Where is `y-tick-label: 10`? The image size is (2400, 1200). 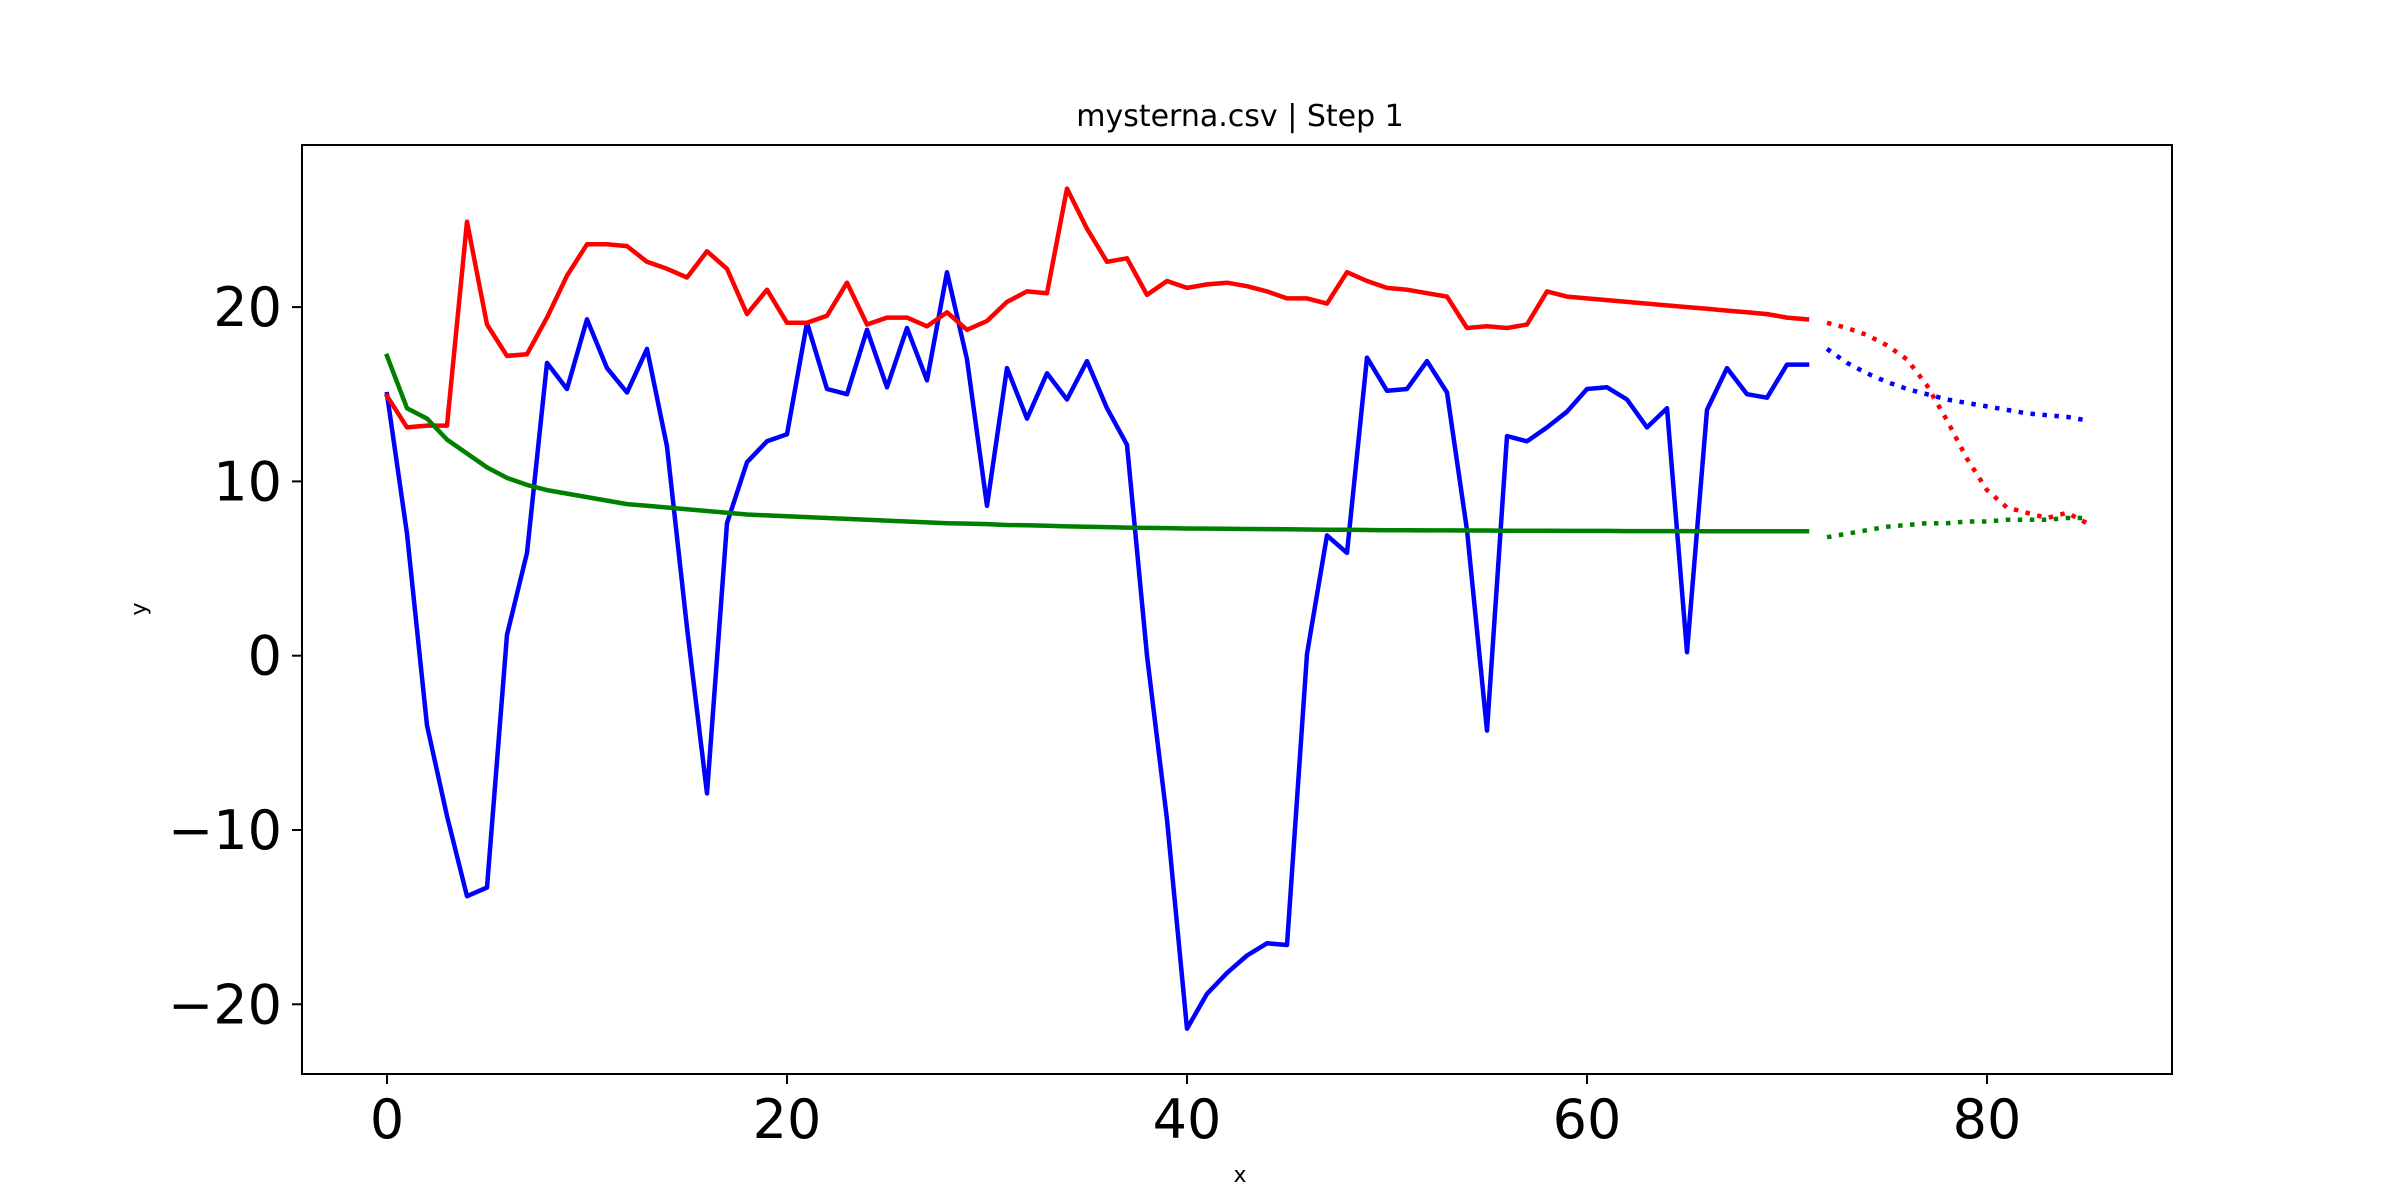 y-tick-label: 10 is located at coordinates (247, 481).